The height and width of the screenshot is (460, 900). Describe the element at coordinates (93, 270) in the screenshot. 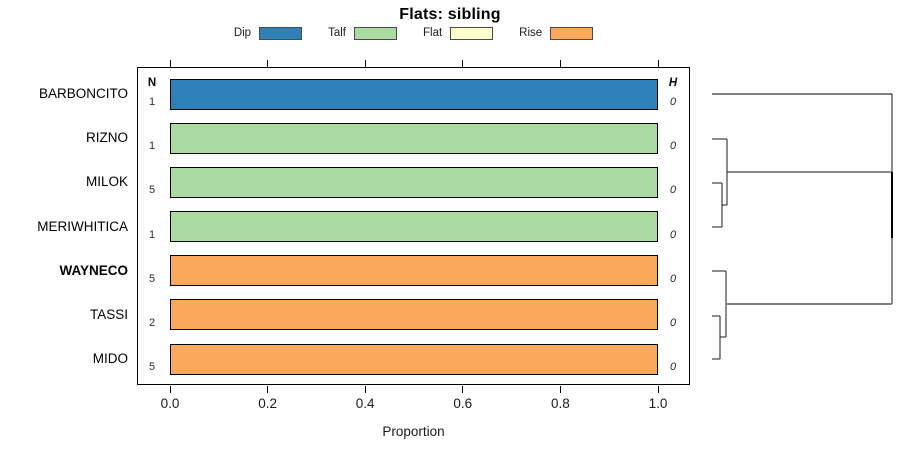

I see `row-label-wayneco: WAYNECO` at that location.